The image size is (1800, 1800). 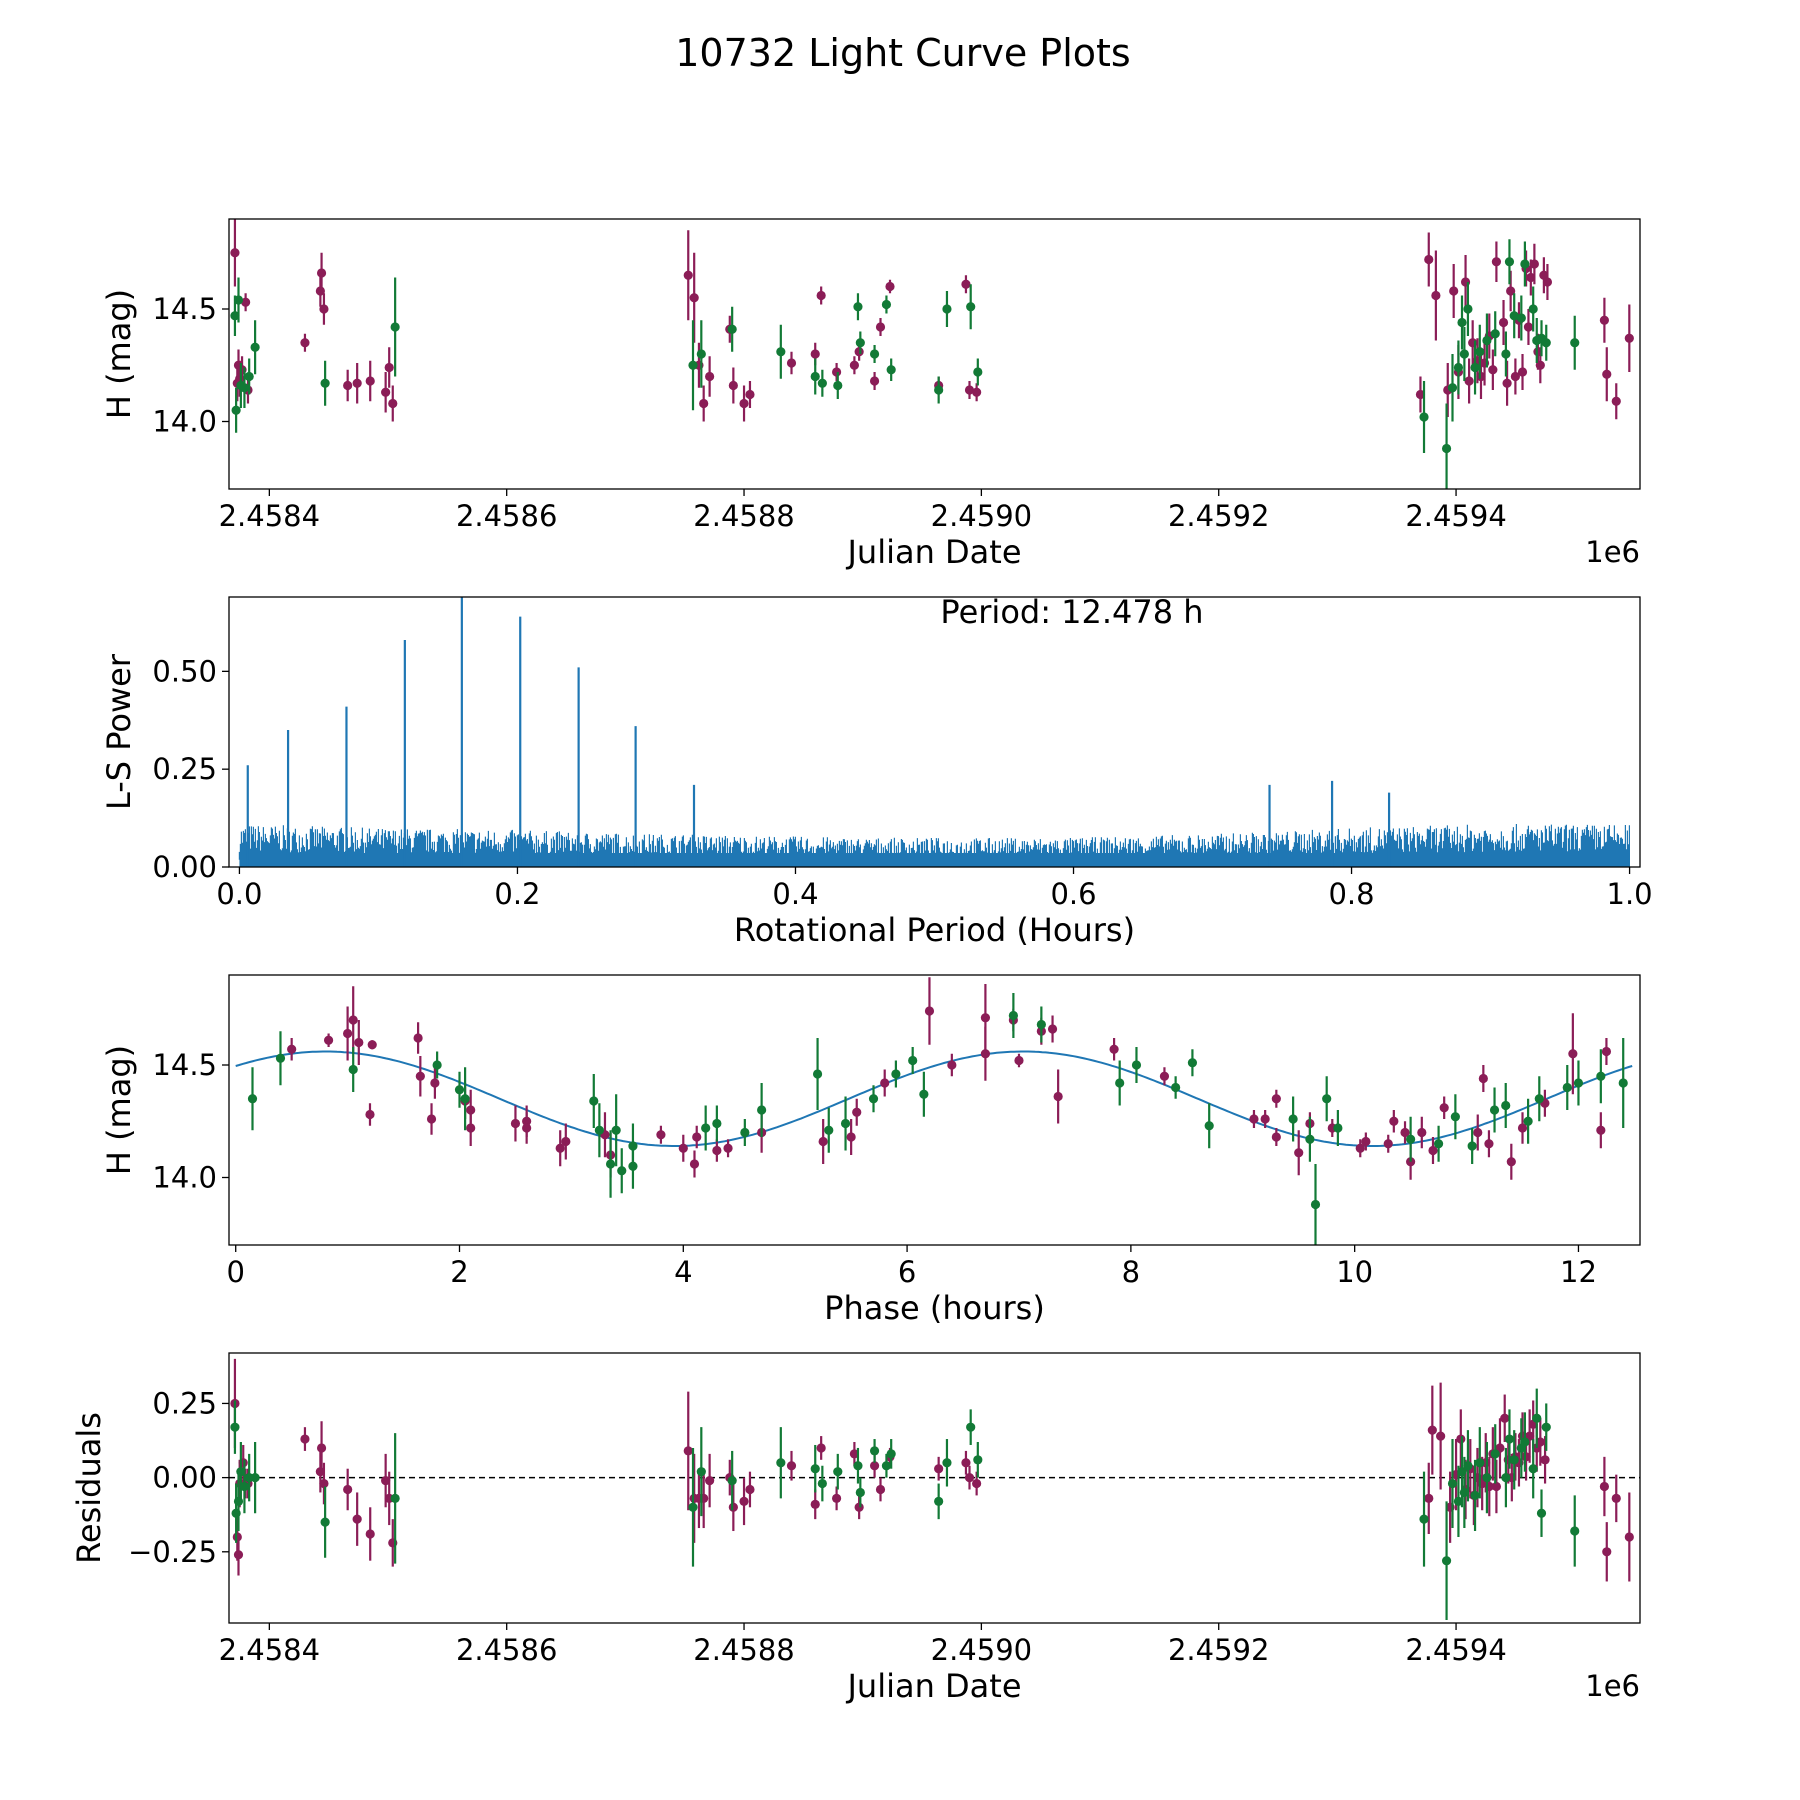 What do you see at coordinates (949, 1078) in the screenshot?
I see `filter-1-series` at bounding box center [949, 1078].